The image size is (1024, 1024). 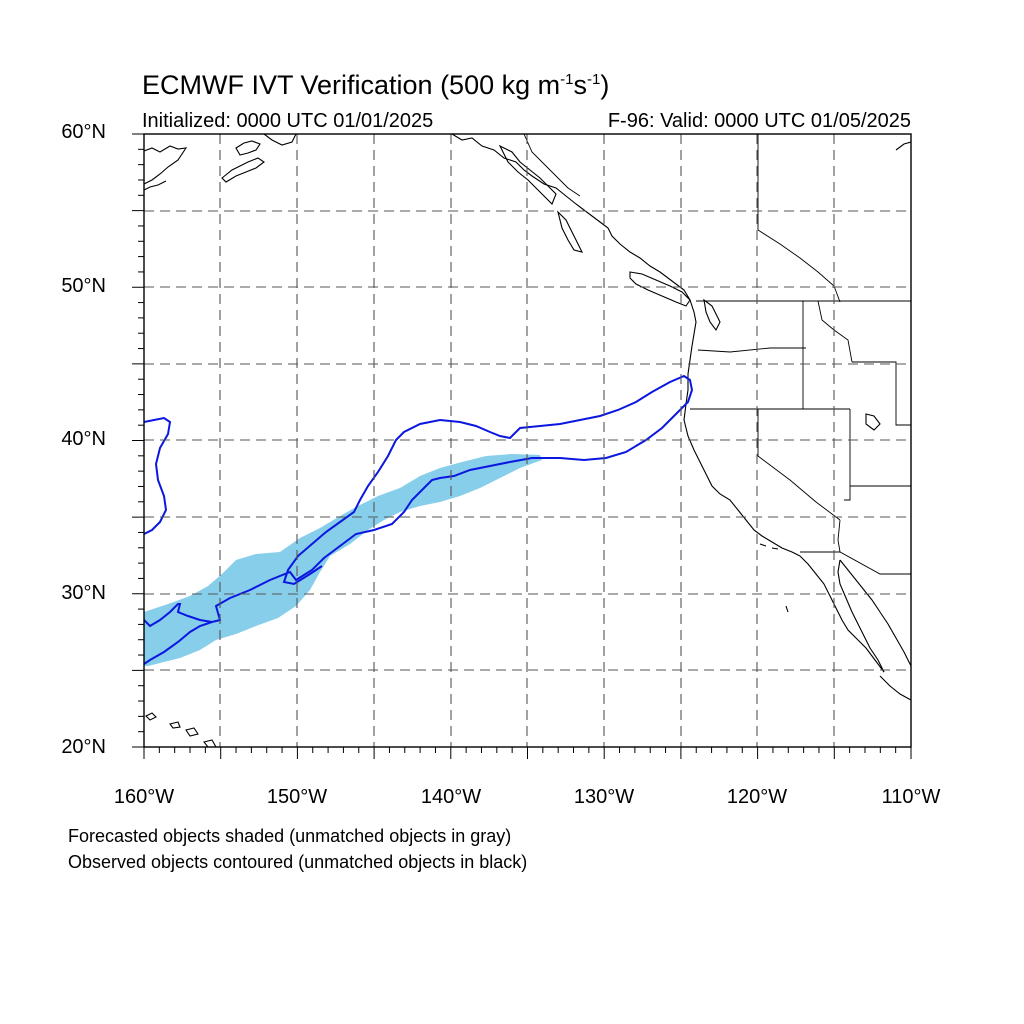 What do you see at coordinates (757, 797) in the screenshot?
I see `lon-label-120w: 120°W` at bounding box center [757, 797].